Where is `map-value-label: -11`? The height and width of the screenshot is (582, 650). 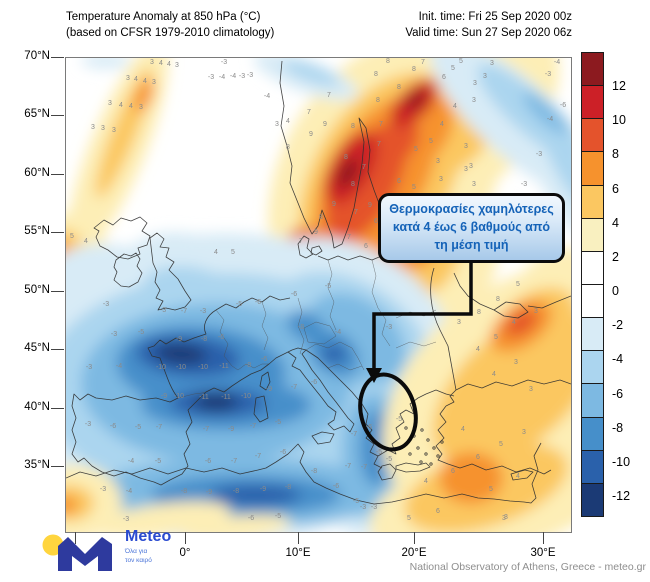 map-value-label: -11 is located at coordinates (226, 397).